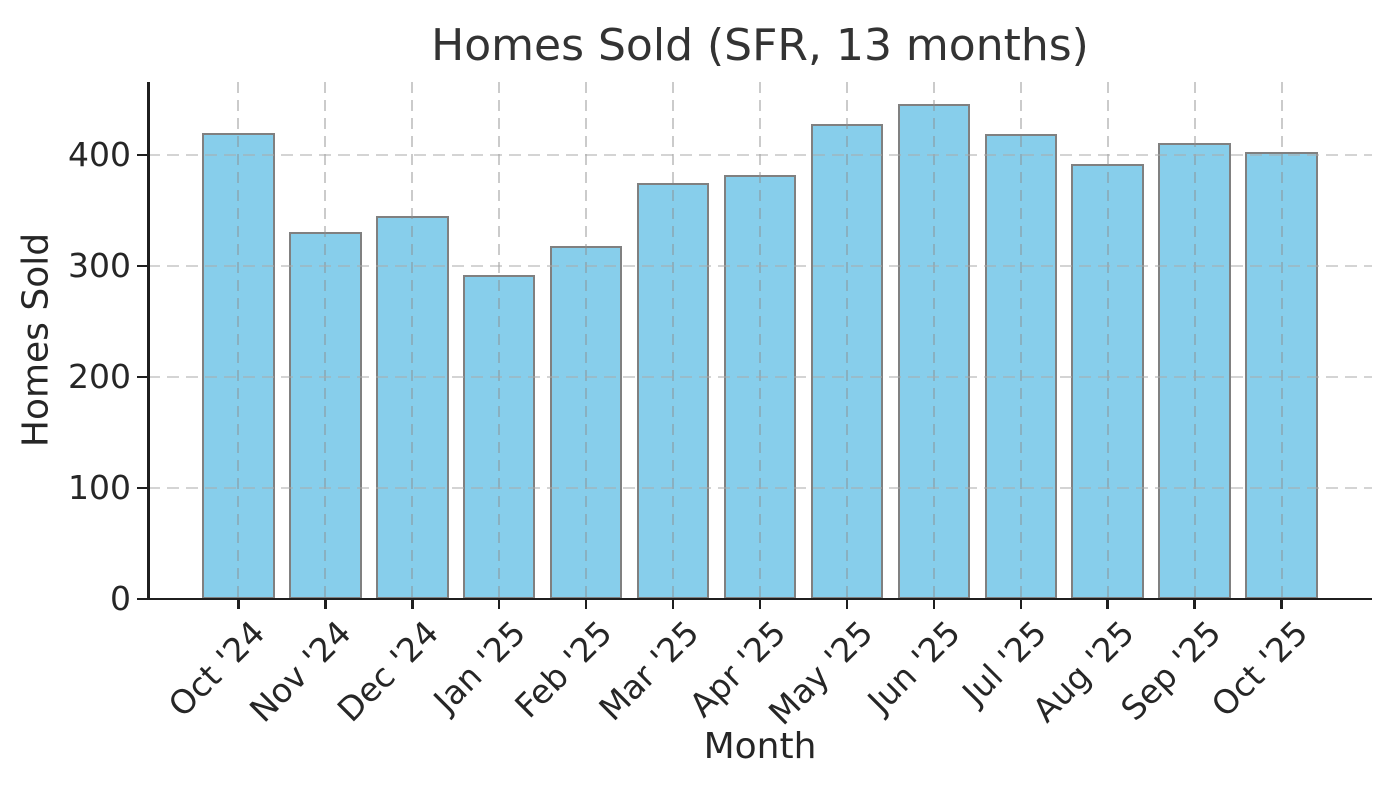 This screenshot has height=800, width=1400. What do you see at coordinates (760, 746) in the screenshot?
I see `x-axis-label: Month` at bounding box center [760, 746].